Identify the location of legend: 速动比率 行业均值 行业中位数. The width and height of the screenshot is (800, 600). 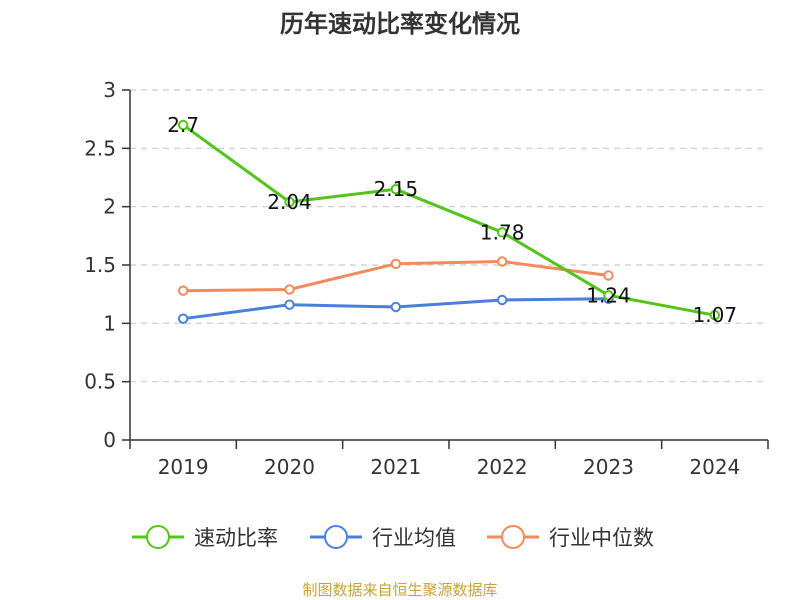
(393, 537).